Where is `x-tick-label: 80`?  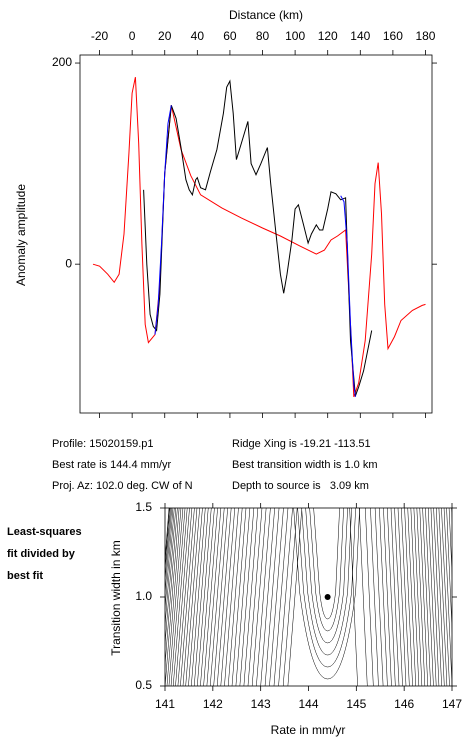
x-tick-label: 80 is located at coordinates (263, 36).